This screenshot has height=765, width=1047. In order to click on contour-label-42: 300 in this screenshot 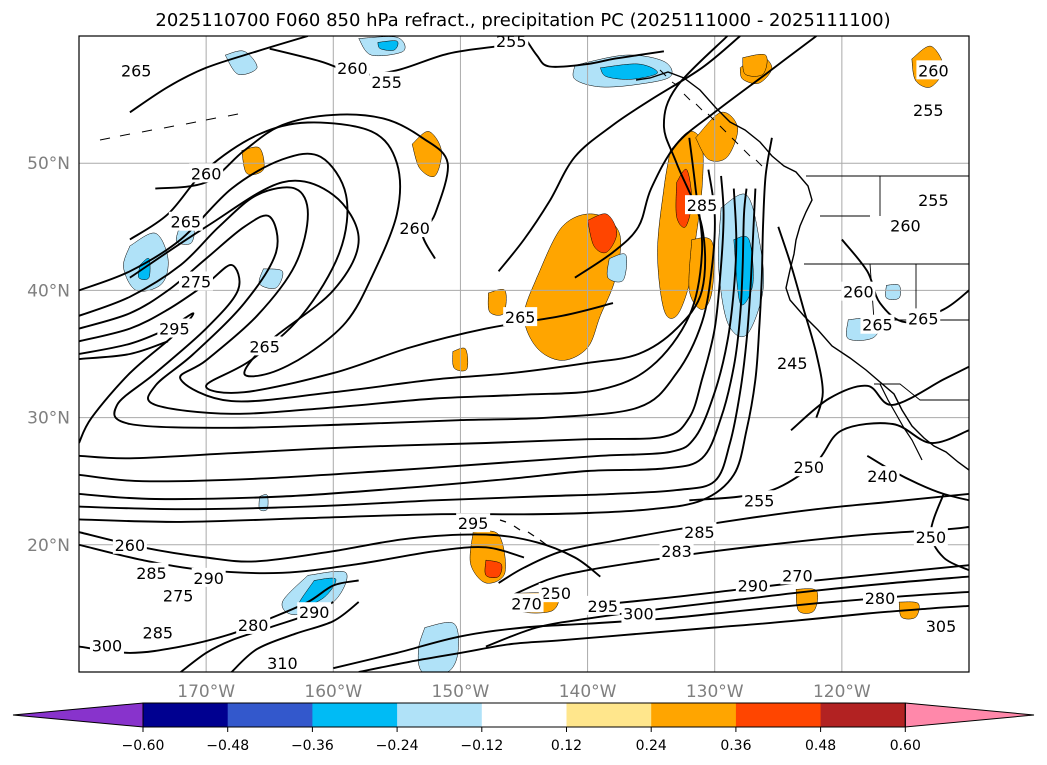, I will do `click(107, 645)`.